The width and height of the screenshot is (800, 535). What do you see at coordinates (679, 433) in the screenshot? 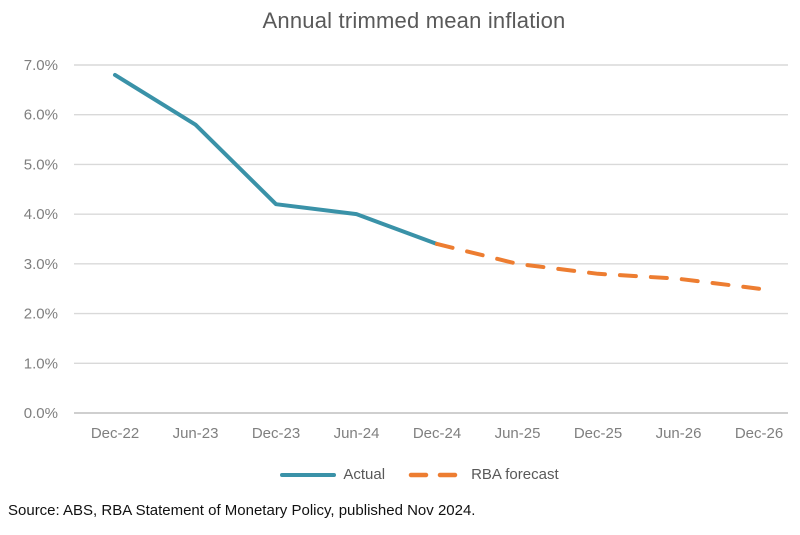
I see `x-tick-label: Jun-26` at bounding box center [679, 433].